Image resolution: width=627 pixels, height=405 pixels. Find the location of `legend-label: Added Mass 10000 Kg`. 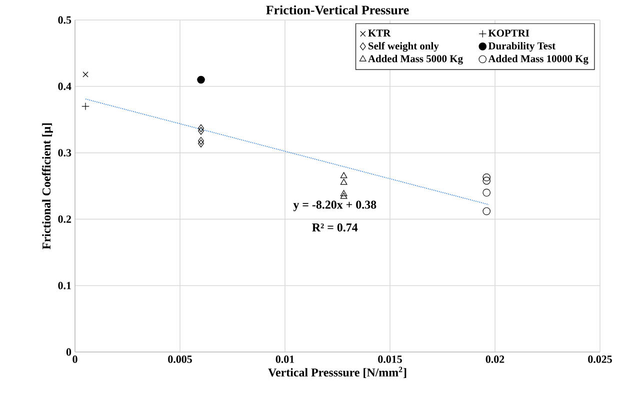

legend-label: Added Mass 10000 Kg is located at coordinates (538, 59).